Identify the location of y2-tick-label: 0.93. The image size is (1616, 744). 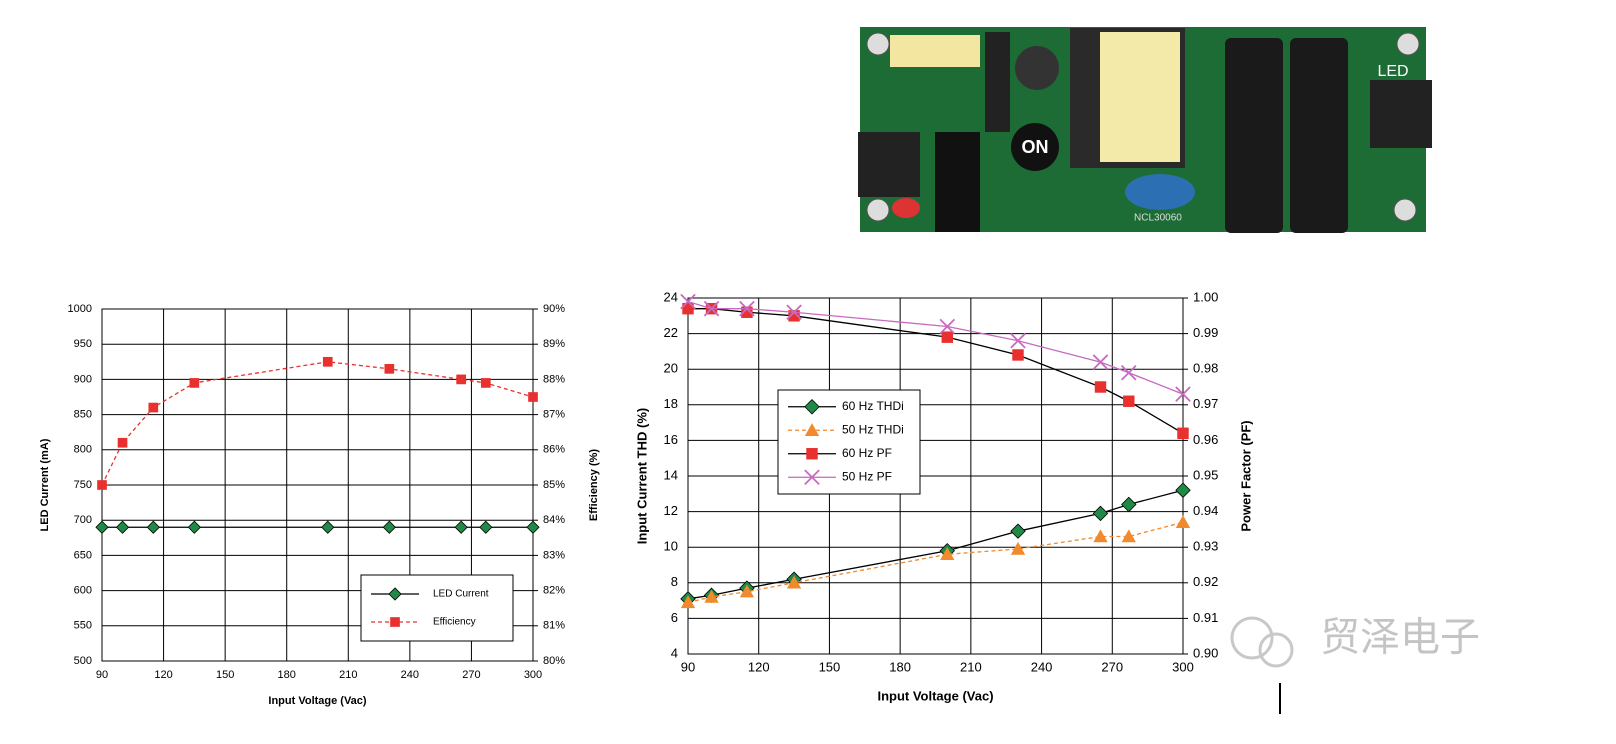
(1205, 546).